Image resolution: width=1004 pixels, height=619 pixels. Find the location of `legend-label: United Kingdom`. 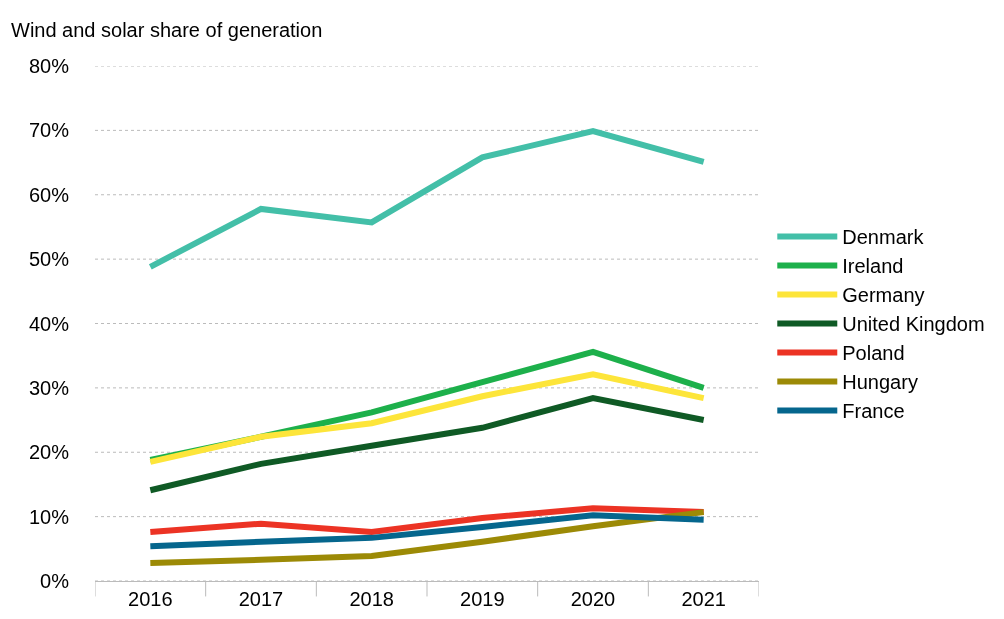

legend-label: United Kingdom is located at coordinates (913, 324).